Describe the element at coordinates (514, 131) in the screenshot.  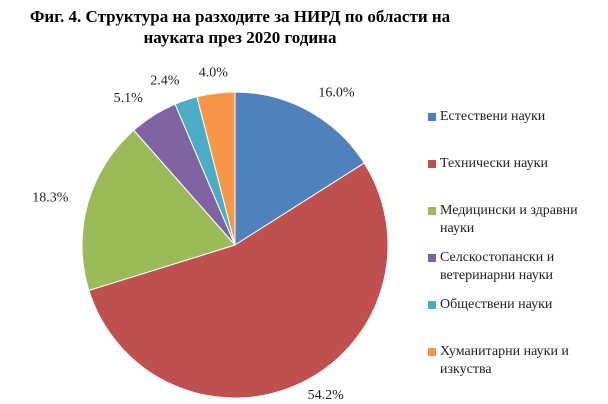
I see `legend-item: Естествени науки` at that location.